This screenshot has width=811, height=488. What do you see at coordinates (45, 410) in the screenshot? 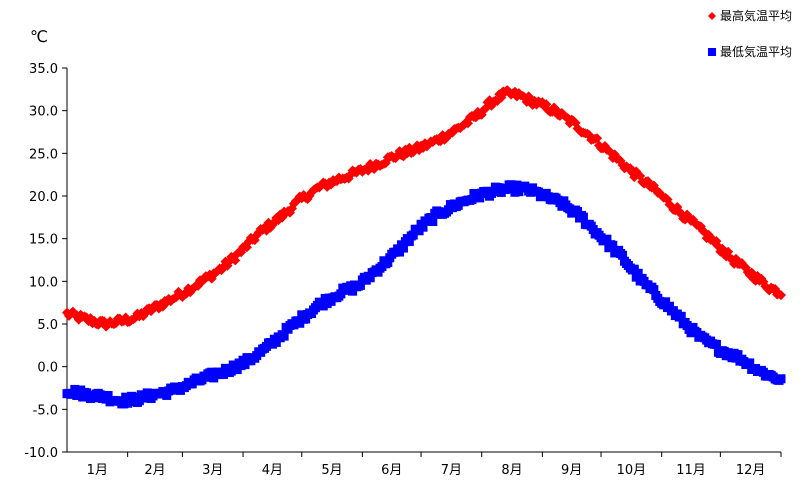
I see `y-tick-label: -5.0` at bounding box center [45, 410].